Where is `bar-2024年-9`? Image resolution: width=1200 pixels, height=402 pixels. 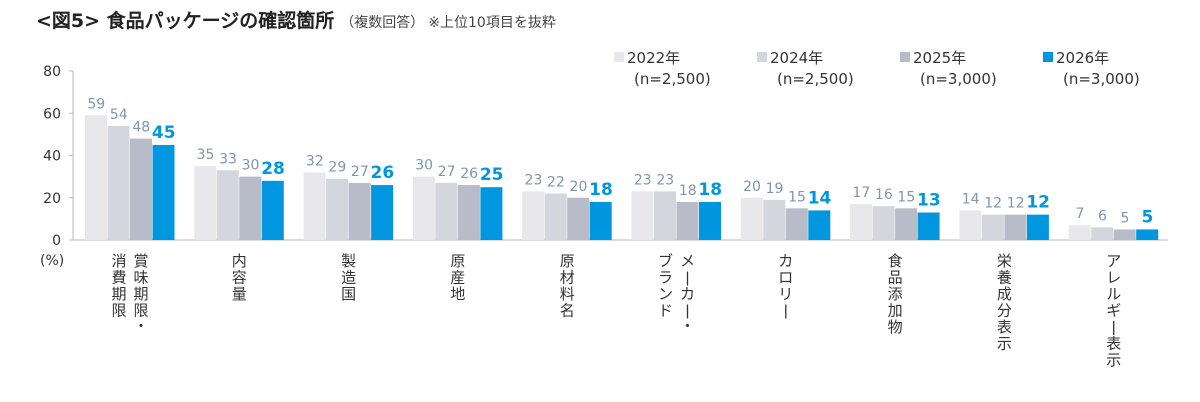 bar-2024年-9 is located at coordinates (1102, 233).